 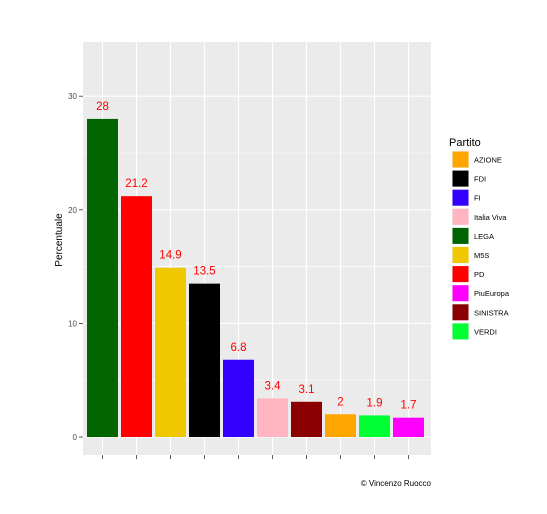 What do you see at coordinates (170, 256) in the screenshot?
I see `value-label: 14.9` at bounding box center [170, 256].